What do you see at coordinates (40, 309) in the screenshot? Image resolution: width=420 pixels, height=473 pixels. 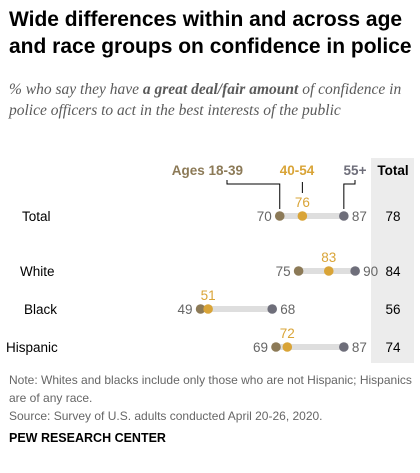 I see `category-label-black: Black` at bounding box center [40, 309].